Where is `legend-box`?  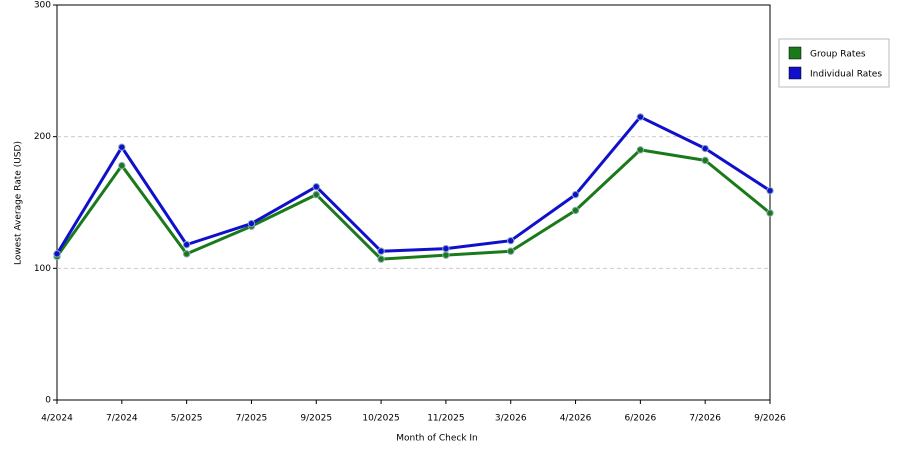 legend-box is located at coordinates (834, 63).